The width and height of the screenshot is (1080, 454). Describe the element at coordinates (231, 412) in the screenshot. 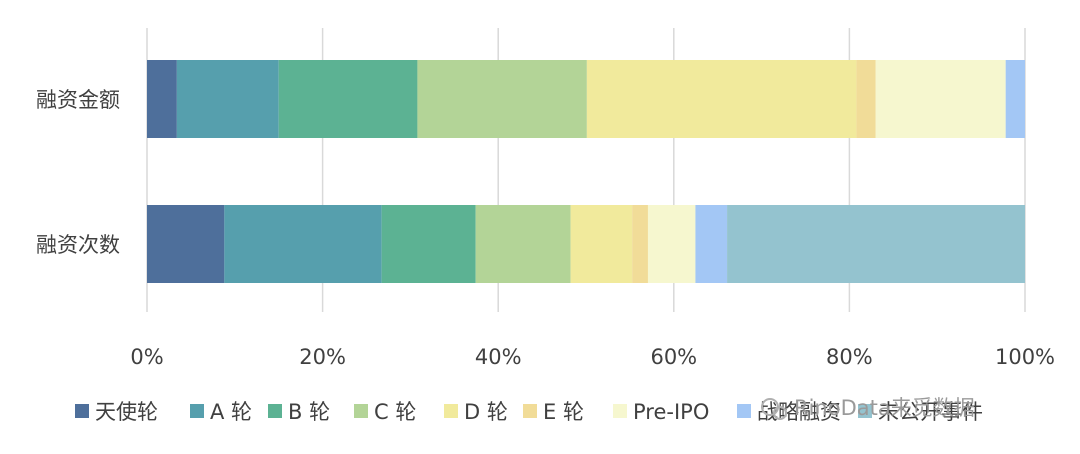

I see `legend-label: A 轮` at that location.